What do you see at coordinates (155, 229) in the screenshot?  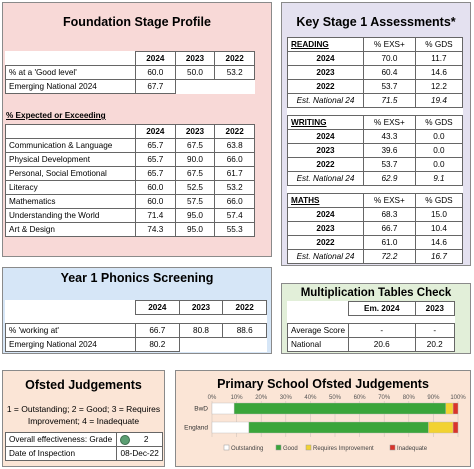 I see `fsp-row-value: 74.3` at bounding box center [155, 229].